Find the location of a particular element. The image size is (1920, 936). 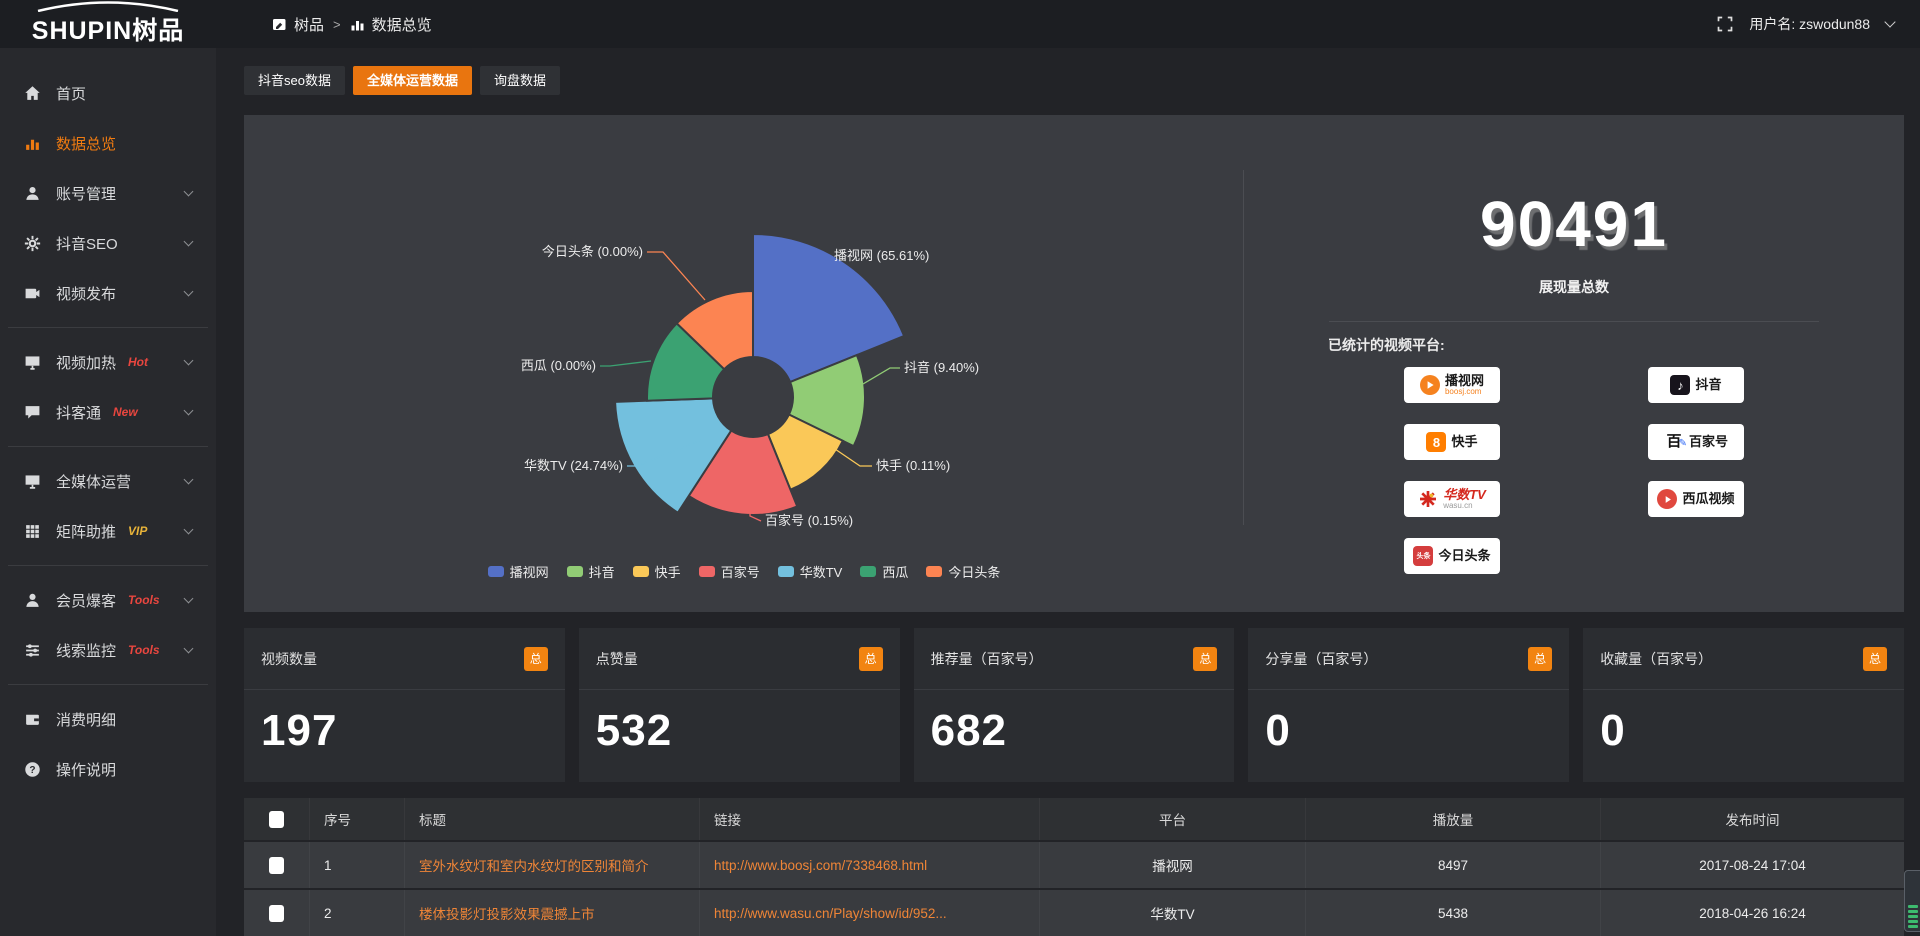

legend-label: 今日头条 is located at coordinates (974, 572).